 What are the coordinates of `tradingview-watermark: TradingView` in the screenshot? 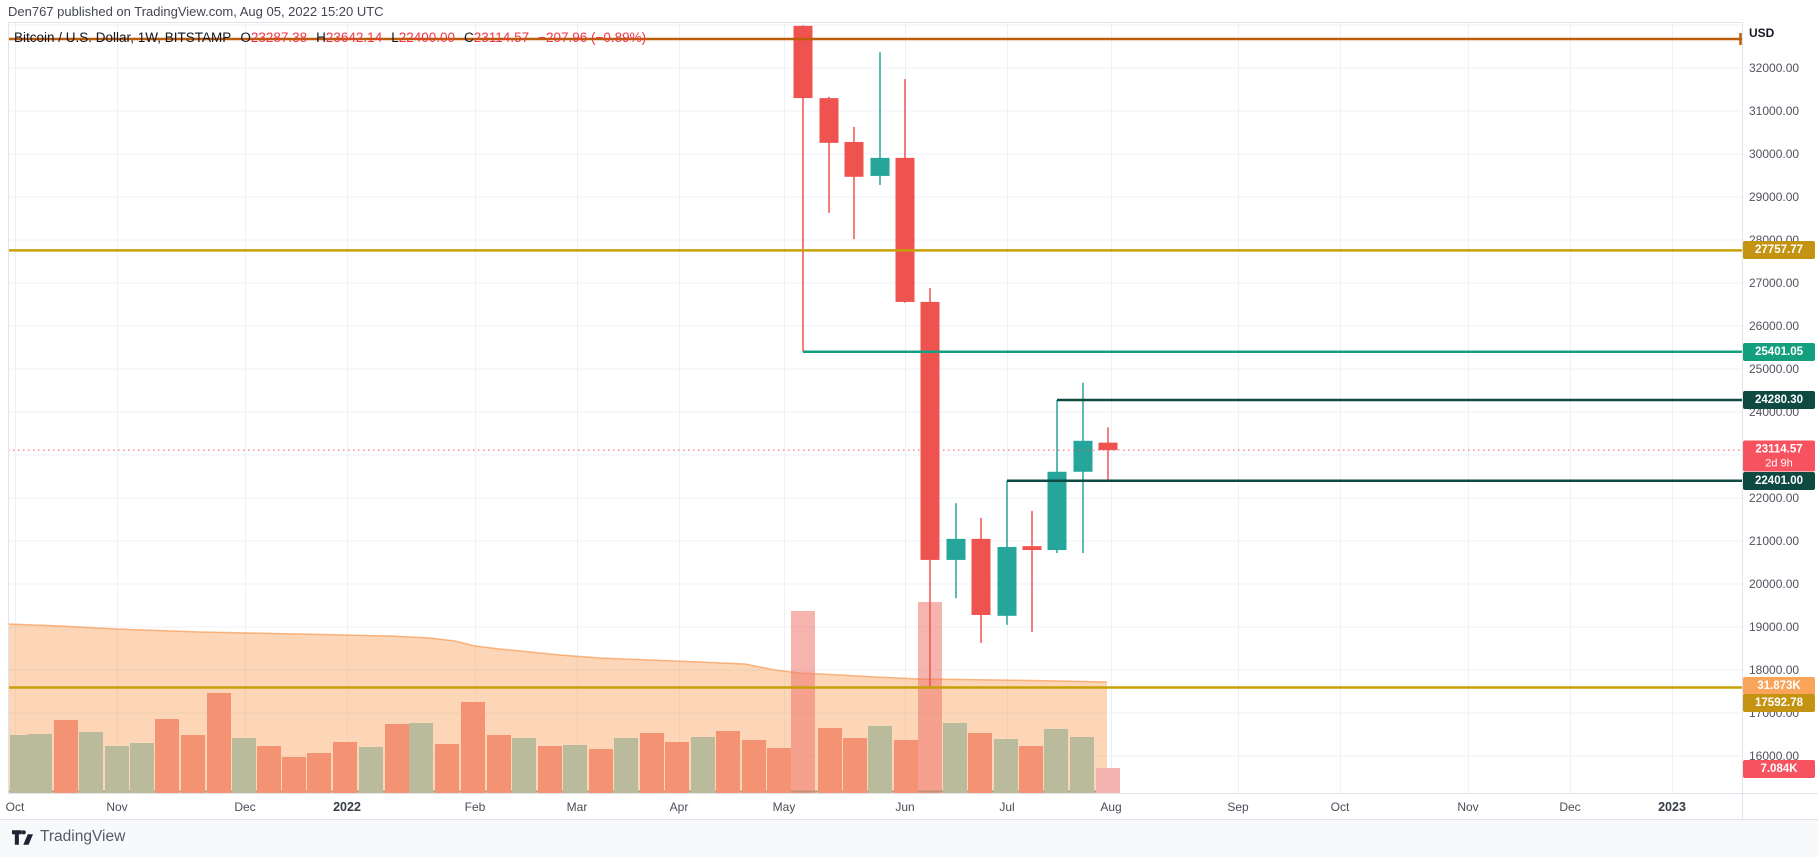 It's located at (68, 837).